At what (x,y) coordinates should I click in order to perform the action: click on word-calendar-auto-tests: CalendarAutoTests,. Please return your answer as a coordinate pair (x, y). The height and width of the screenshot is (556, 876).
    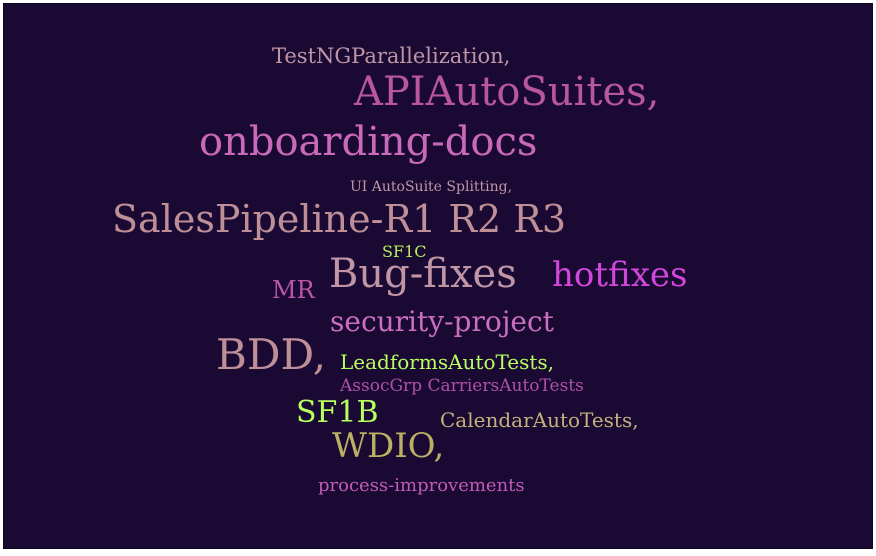
    Looking at the image, I should click on (539, 420).